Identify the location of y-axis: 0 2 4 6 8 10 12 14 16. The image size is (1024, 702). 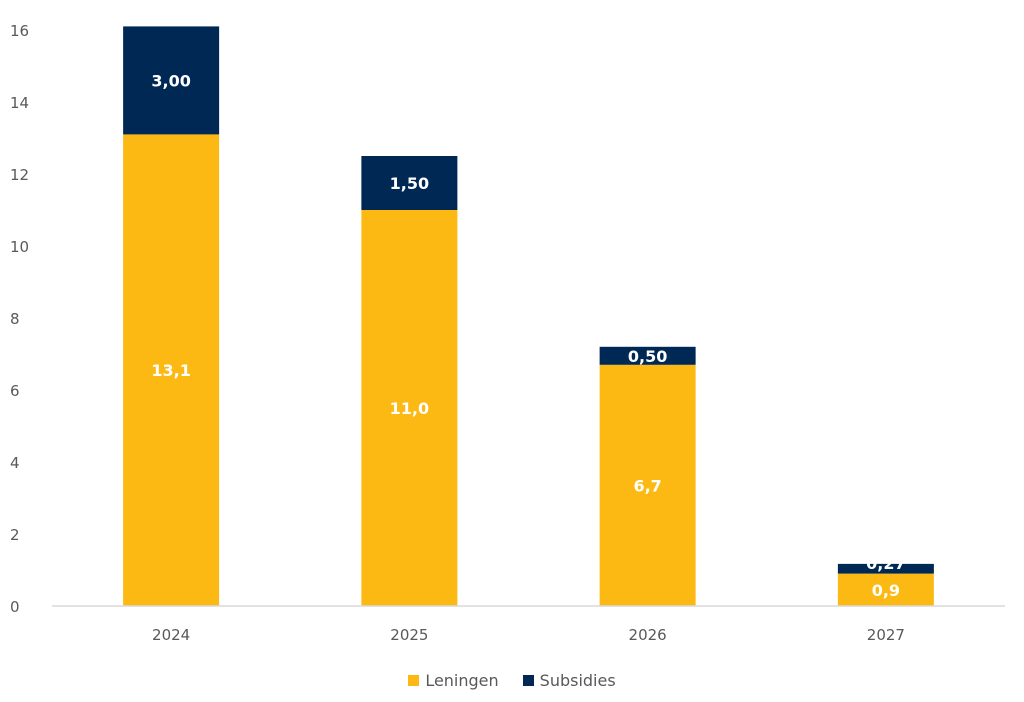
(19, 319).